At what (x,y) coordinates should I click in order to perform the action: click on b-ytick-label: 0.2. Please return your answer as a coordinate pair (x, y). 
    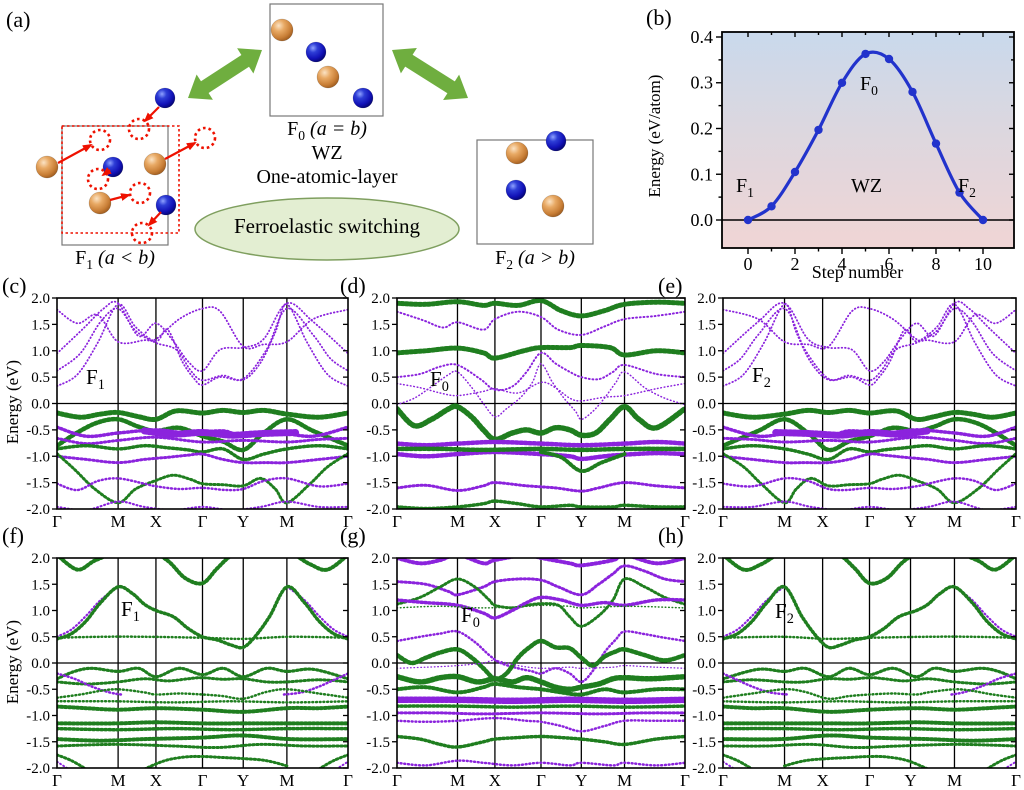
    Looking at the image, I should click on (702, 129).